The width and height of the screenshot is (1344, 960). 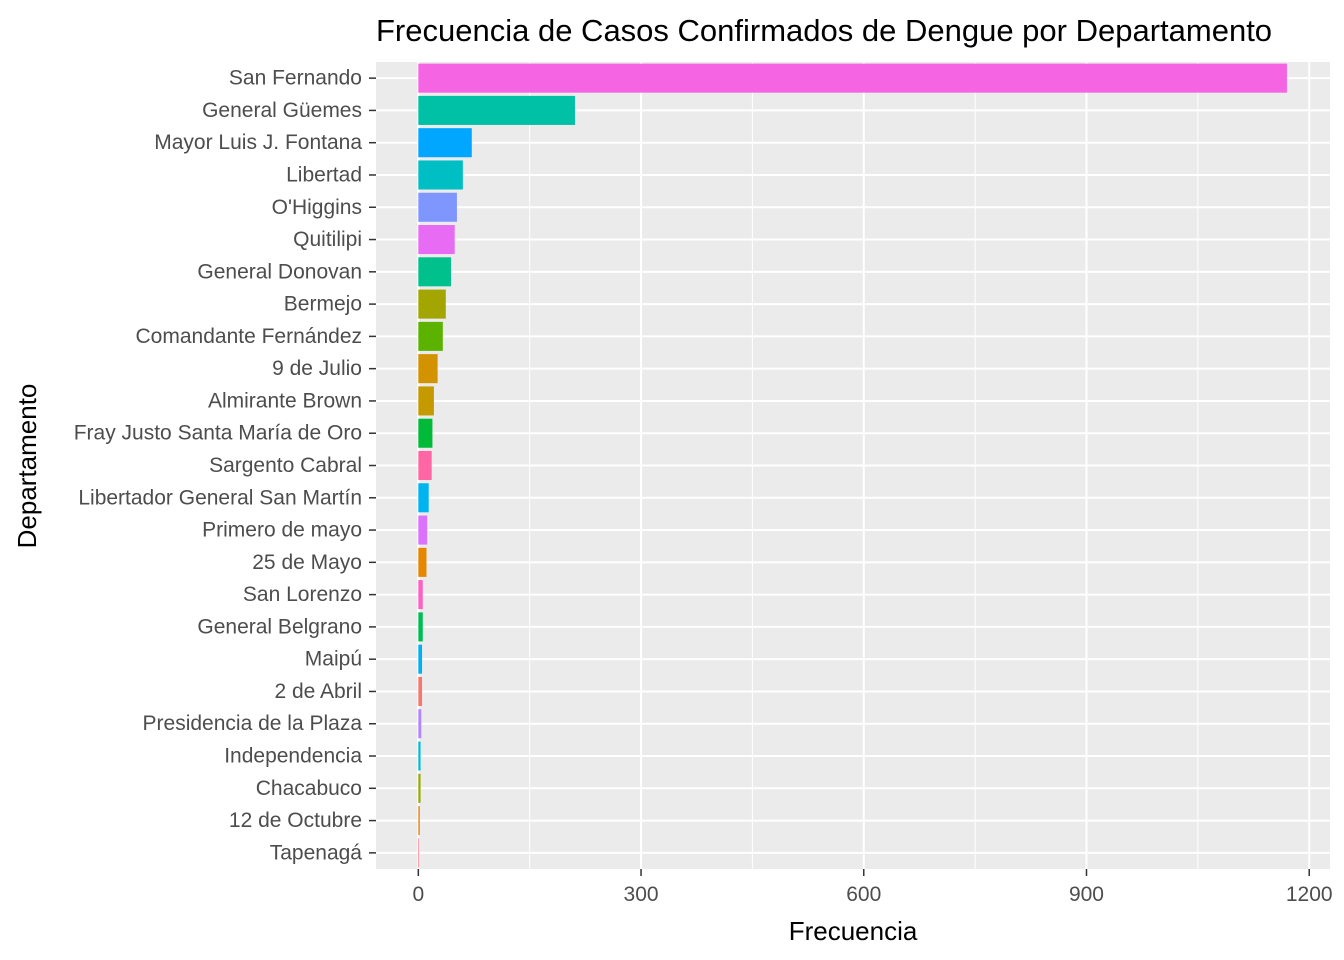 I want to click on y-tick-label: San Fernando, so click(x=295, y=78).